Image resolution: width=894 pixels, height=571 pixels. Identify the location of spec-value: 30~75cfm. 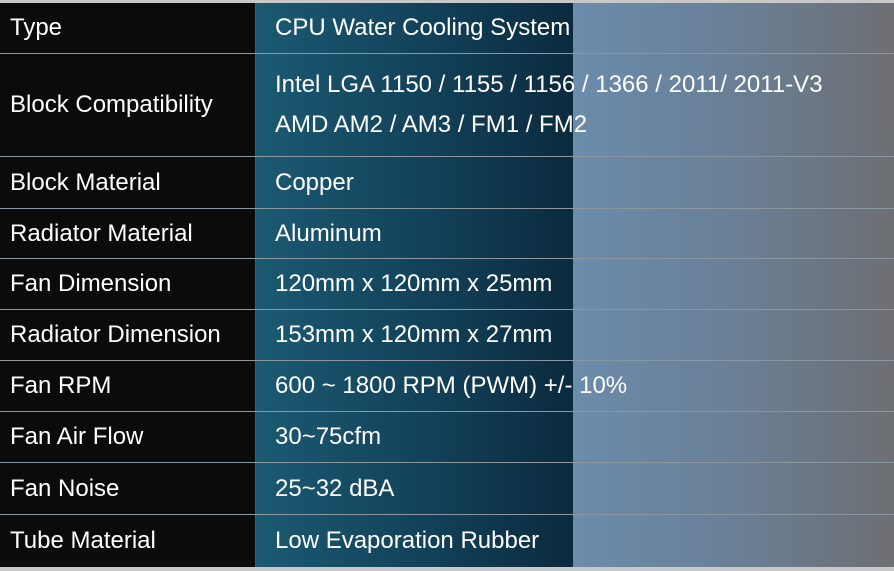
(328, 437).